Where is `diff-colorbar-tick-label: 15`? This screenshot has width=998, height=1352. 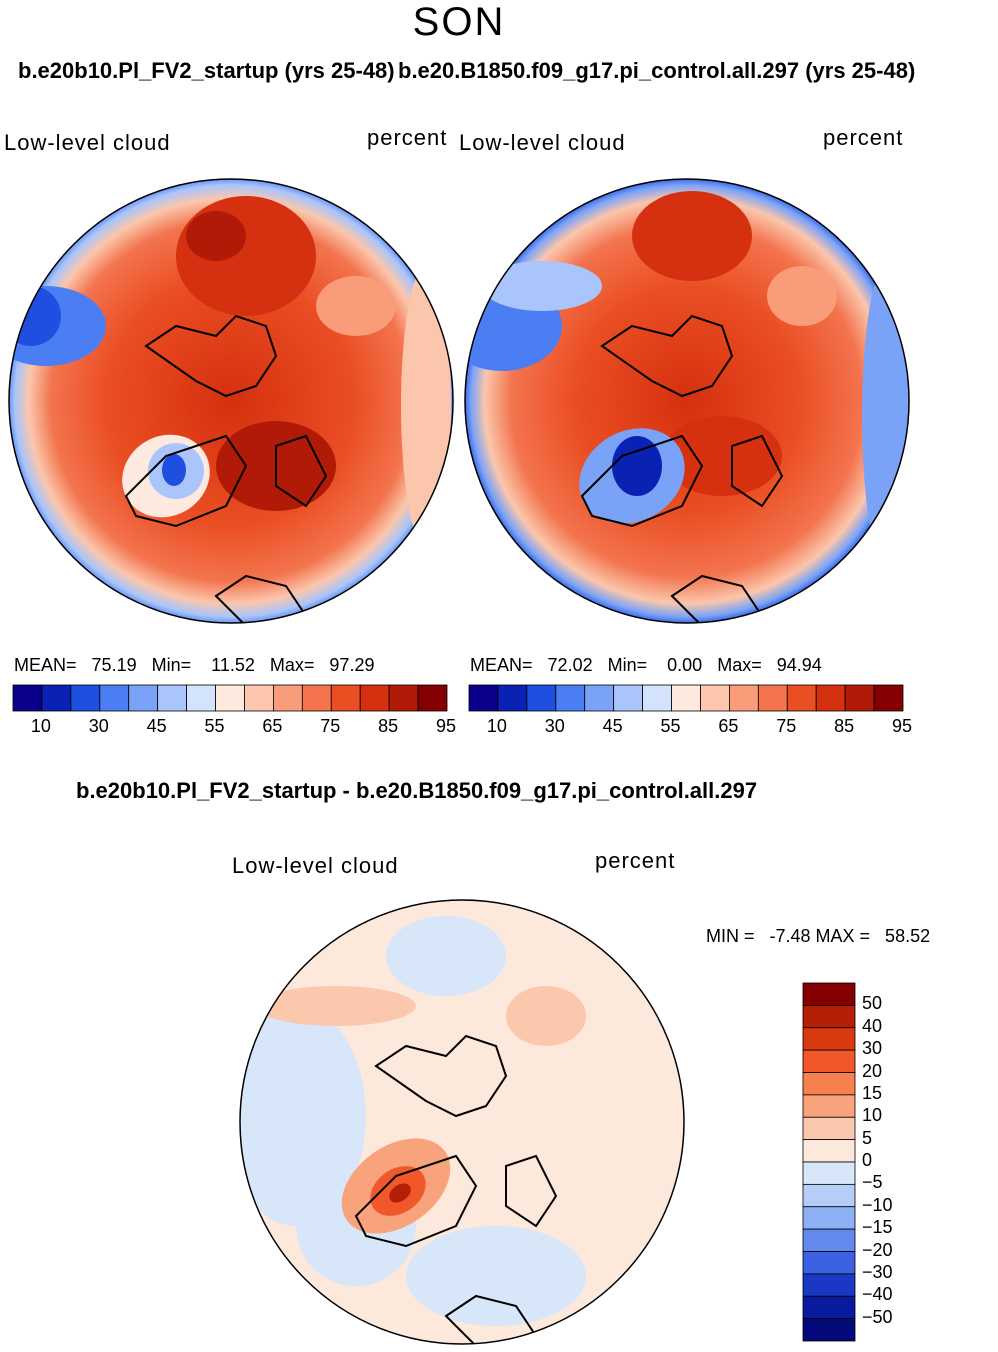 diff-colorbar-tick-label: 15 is located at coordinates (872, 1092).